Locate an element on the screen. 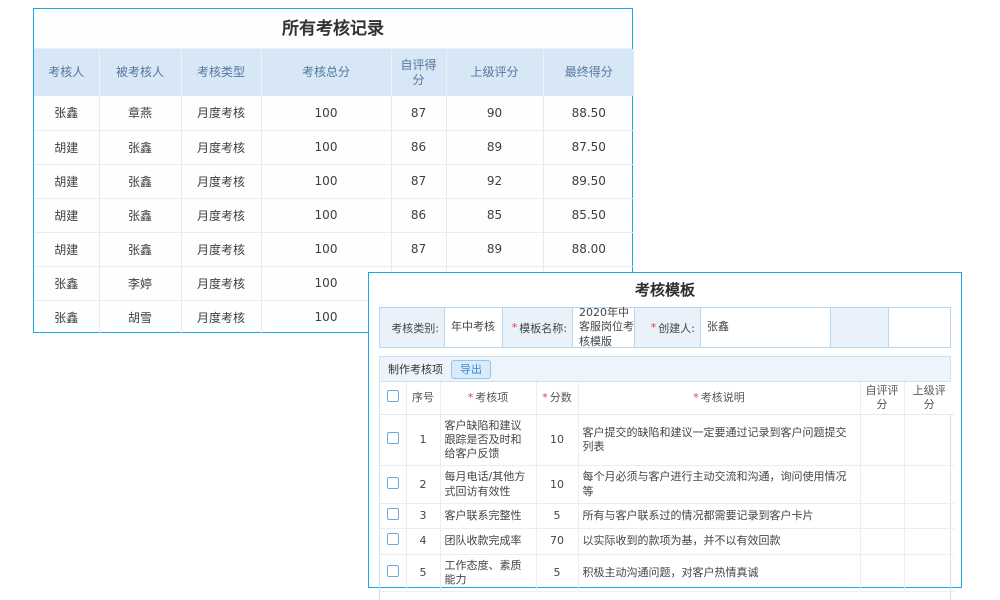 This screenshot has width=1000, height=600. items-row: 3 客户联系完整性 5 所有与客户联系过的情况都需要记录到客户卡片 is located at coordinates (667, 516).